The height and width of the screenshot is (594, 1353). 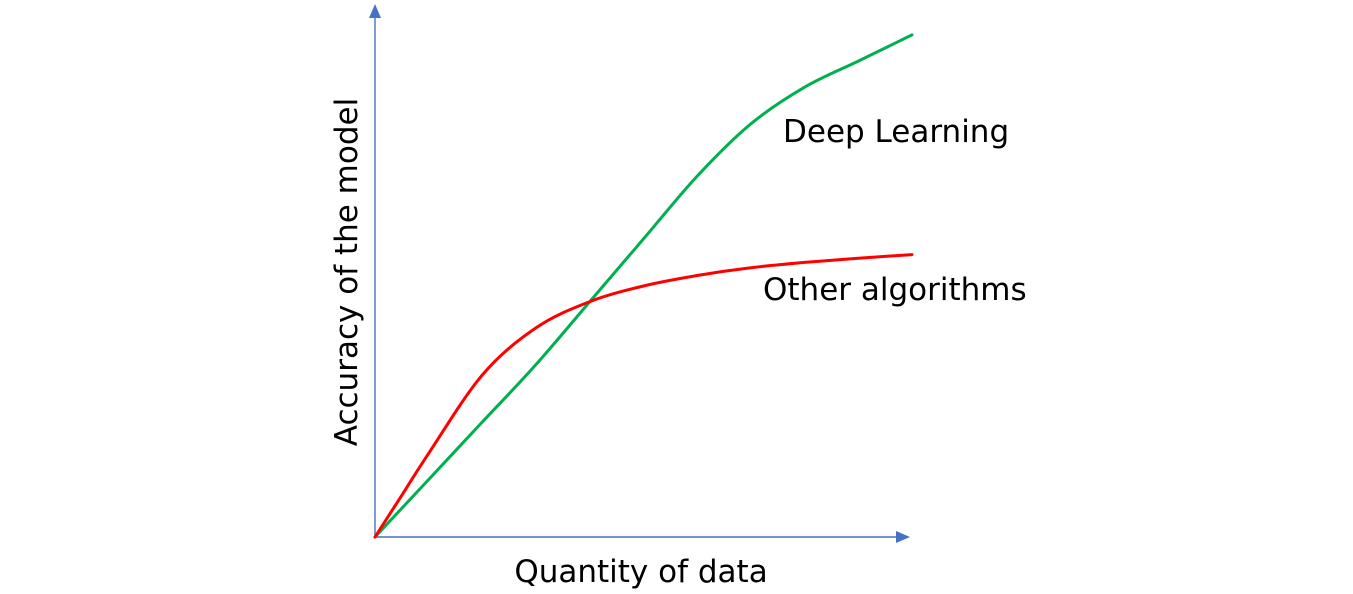 What do you see at coordinates (896, 132) in the screenshot?
I see `series-label-deep-learning: Deep Learning` at bounding box center [896, 132].